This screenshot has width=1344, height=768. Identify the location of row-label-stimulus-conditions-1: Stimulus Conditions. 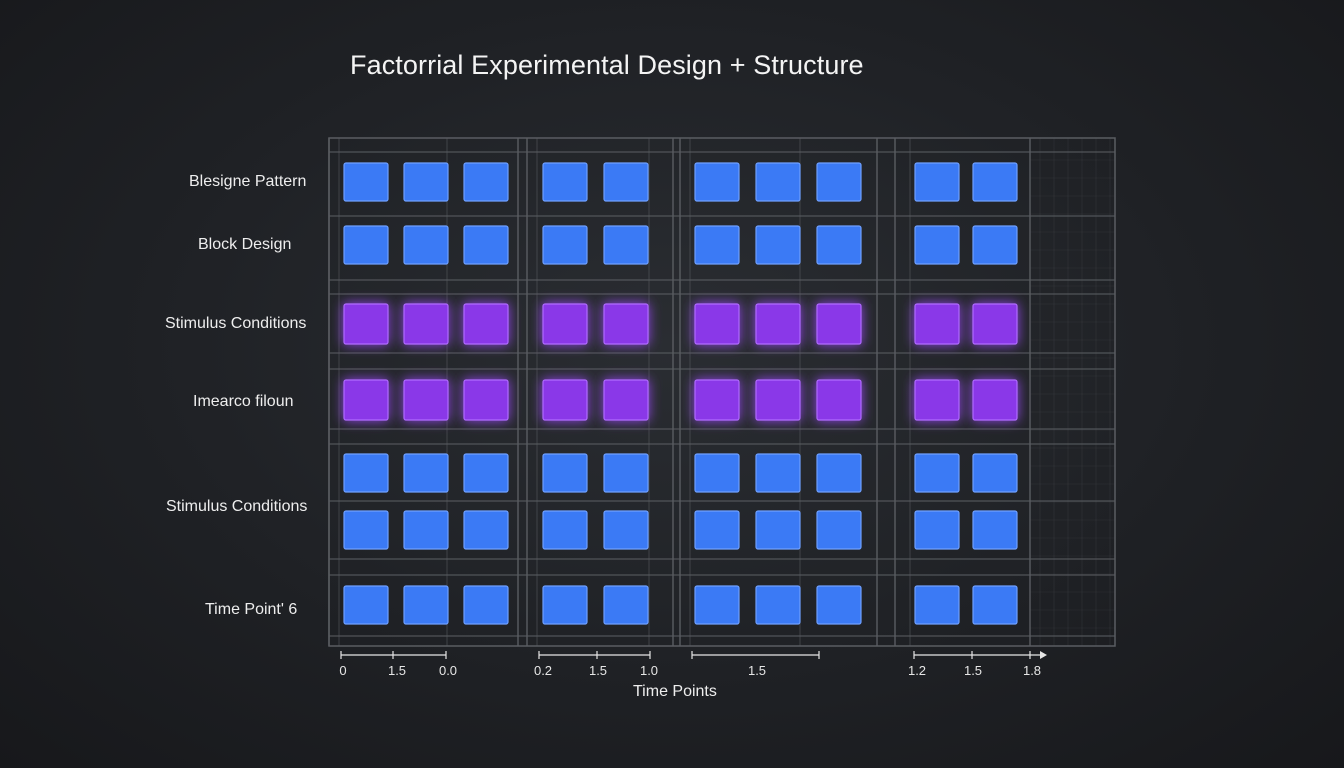
(236, 323).